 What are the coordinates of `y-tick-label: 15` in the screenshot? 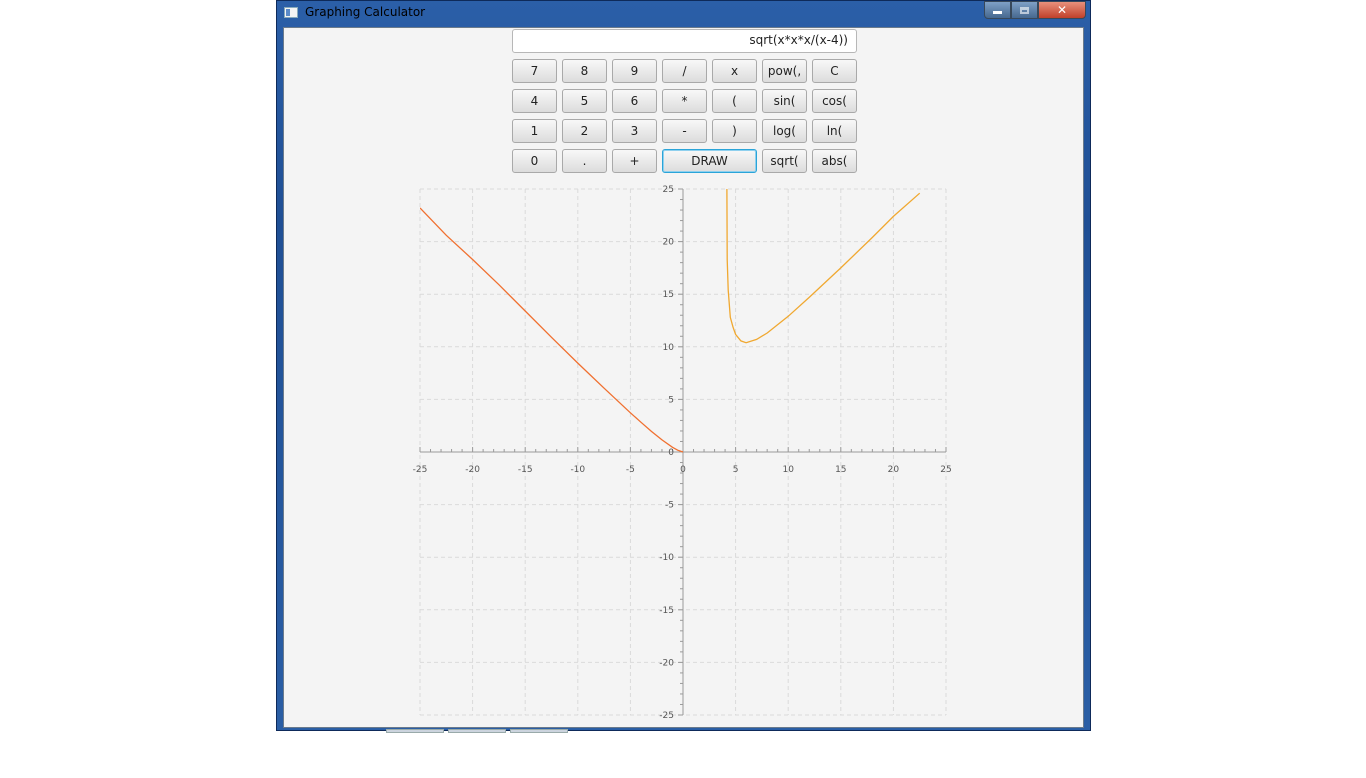 It's located at (668, 295).